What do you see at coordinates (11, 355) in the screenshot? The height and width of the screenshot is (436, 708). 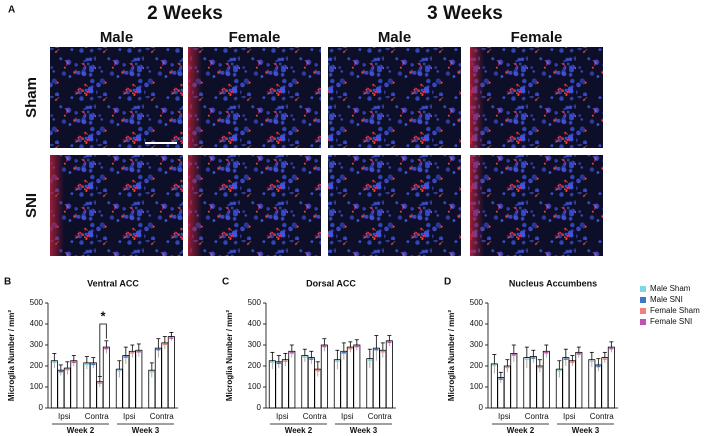 I see `y-axis-label: Microglia Number / mm²` at bounding box center [11, 355].